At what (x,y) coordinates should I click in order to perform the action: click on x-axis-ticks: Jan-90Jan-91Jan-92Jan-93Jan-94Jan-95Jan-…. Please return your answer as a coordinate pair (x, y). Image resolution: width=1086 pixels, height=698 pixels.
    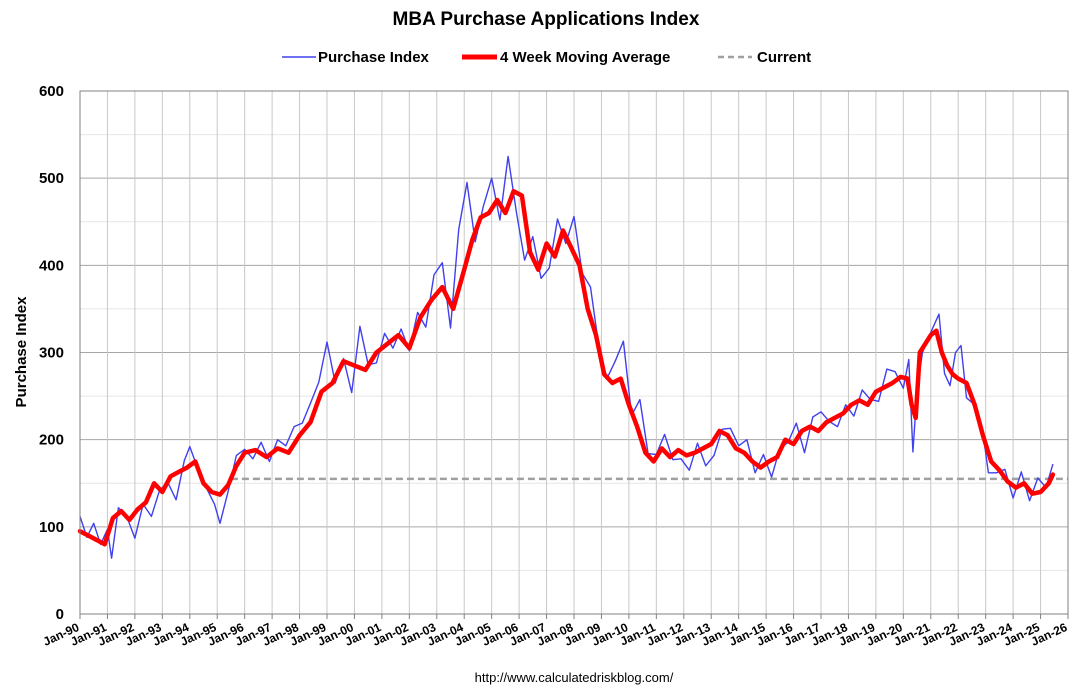
    Looking at the image, I should click on (555, 631).